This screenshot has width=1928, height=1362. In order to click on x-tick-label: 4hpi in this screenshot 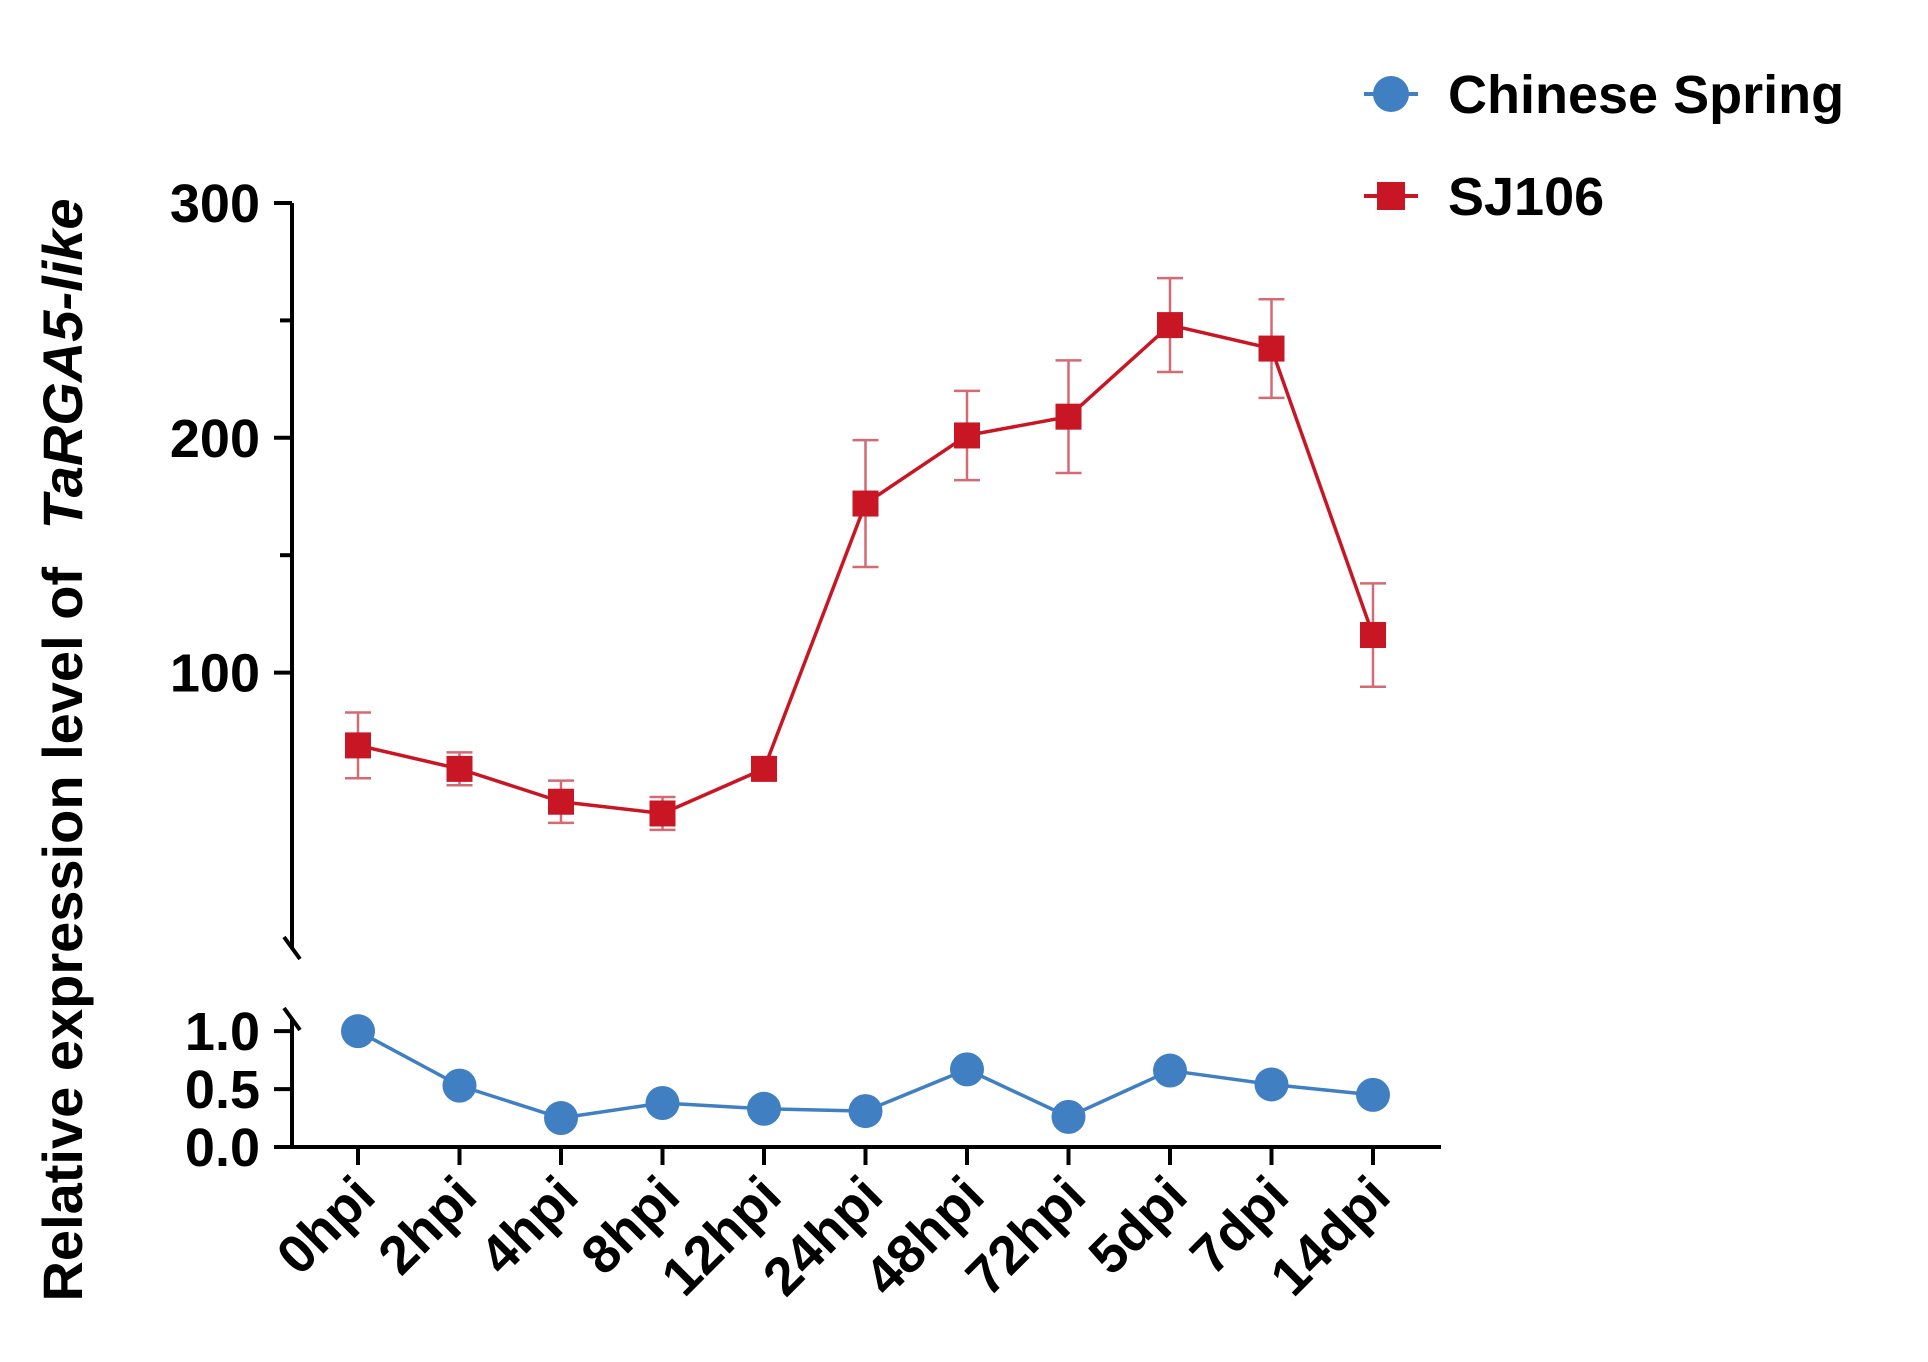, I will do `click(529, 1225)`.